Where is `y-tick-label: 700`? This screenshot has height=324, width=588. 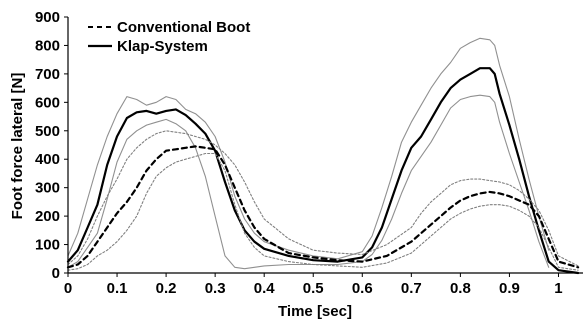 y-tick-label: 700 is located at coordinates (47, 74).